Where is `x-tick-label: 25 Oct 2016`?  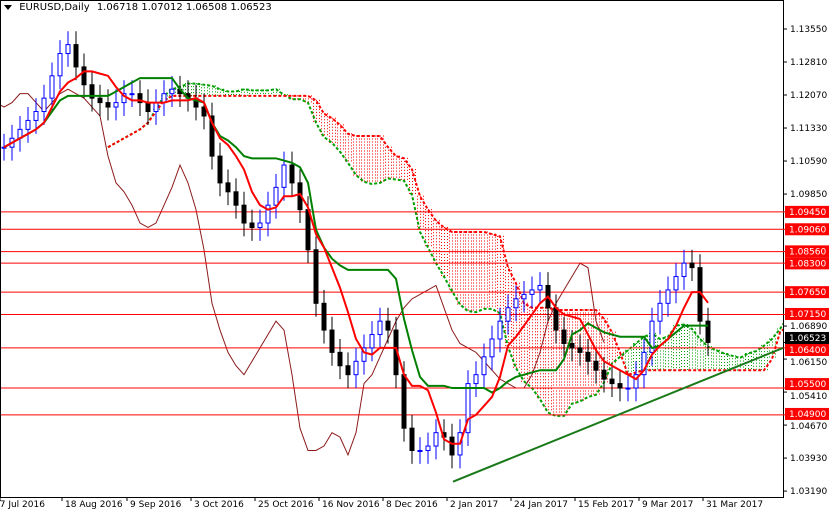
x-tick-label: 25 Oct 2016 is located at coordinates (286, 504).